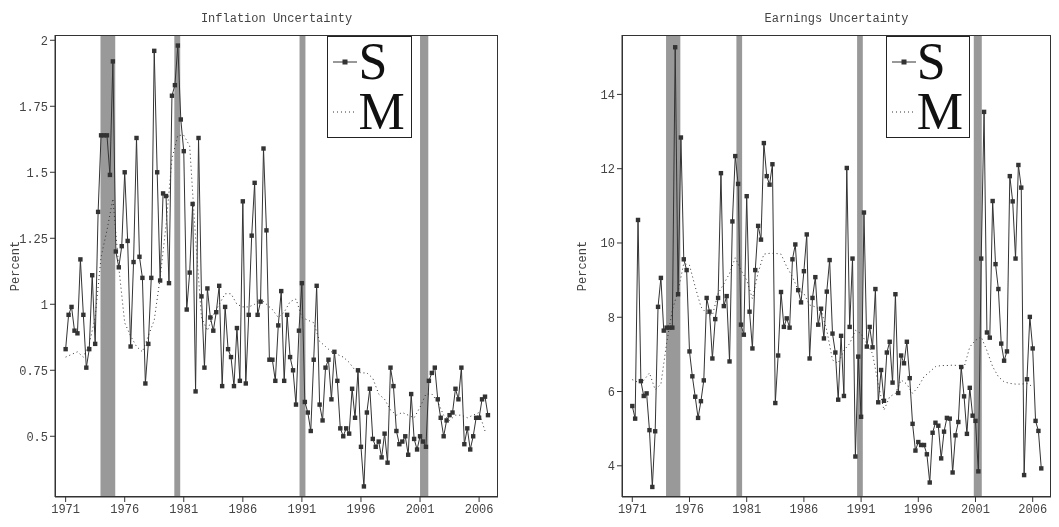 This screenshot has height=527, width=1059. What do you see at coordinates (33, 239) in the screenshot?
I see `y-tick-label: 1.25` at bounding box center [33, 239].